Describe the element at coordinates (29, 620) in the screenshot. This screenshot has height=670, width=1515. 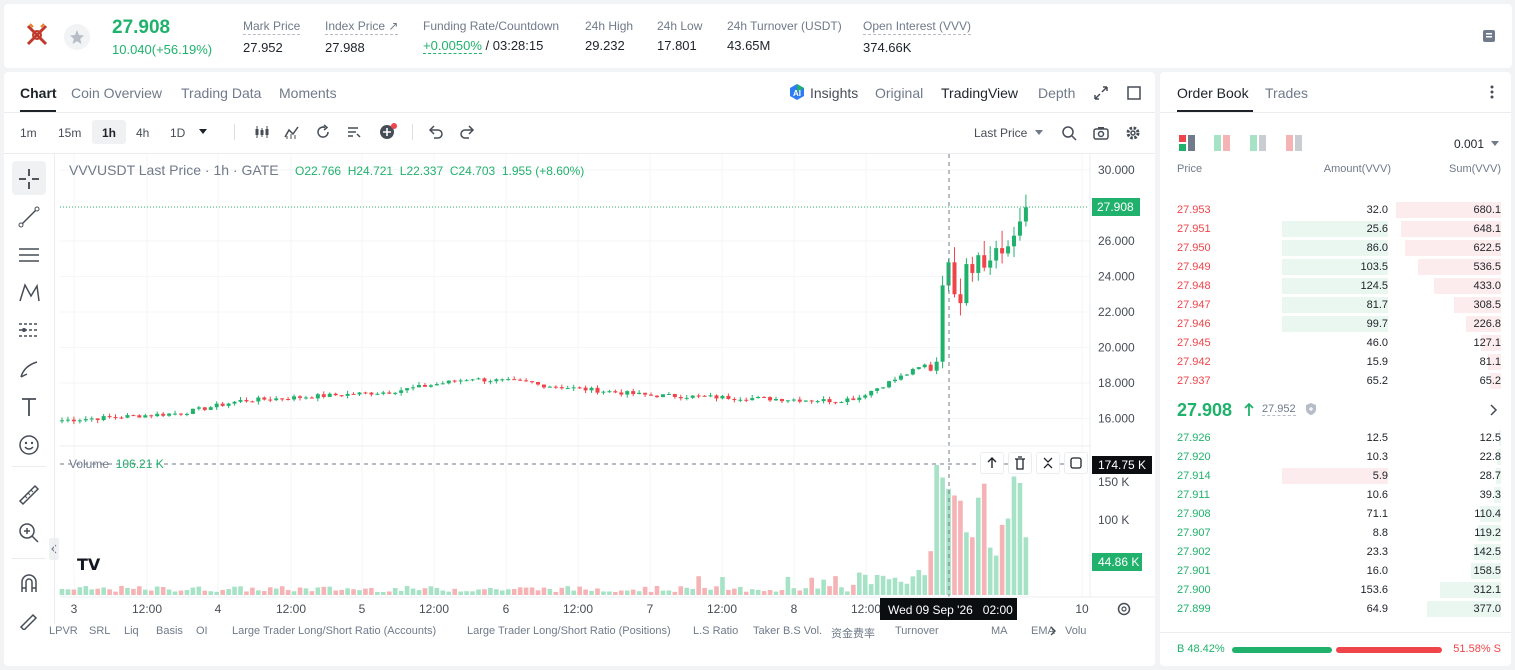
I see `pencil-lock-tool-icon` at that location.